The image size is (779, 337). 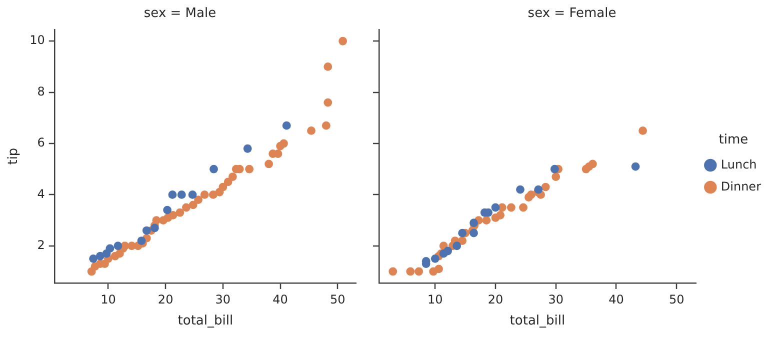 What do you see at coordinates (738, 164) in the screenshot?
I see `legend-label: Lunch` at bounding box center [738, 164].